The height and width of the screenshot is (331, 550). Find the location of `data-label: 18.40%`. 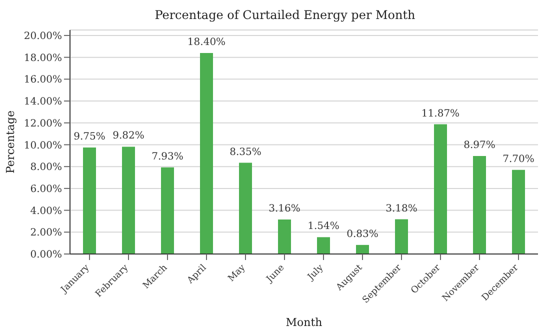

data-label: 18.40% is located at coordinates (206, 42).